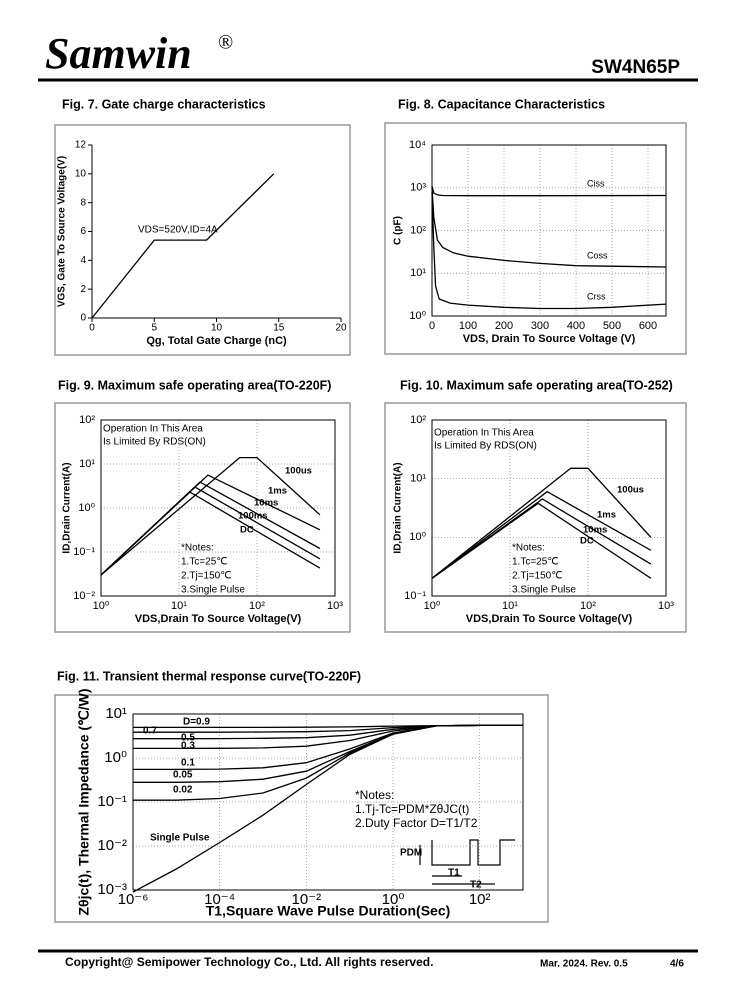 The height and width of the screenshot is (1000, 738). What do you see at coordinates (540, 326) in the screenshot?
I see `x-tick-label: 300` at bounding box center [540, 326].